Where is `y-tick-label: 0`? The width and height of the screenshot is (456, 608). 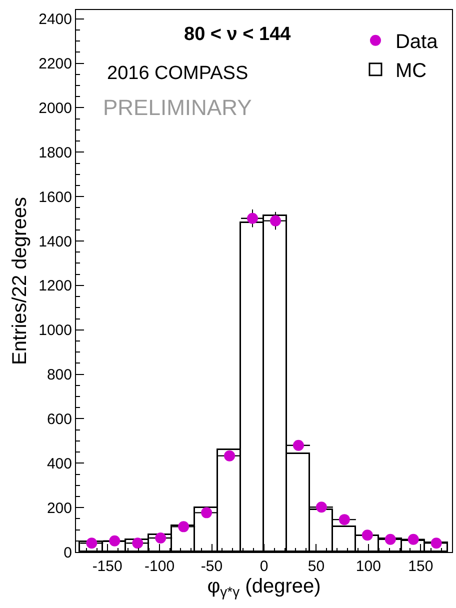
y-tick-label: 0 is located at coordinates (68, 553).